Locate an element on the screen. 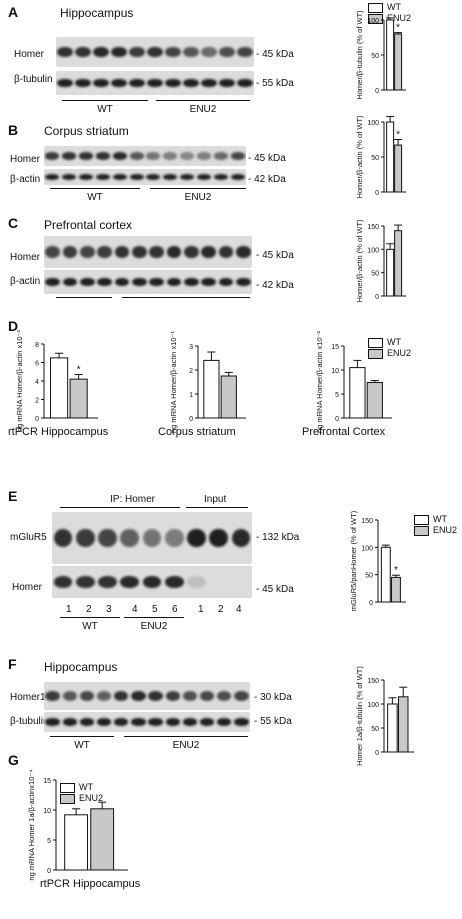 The image size is (462, 919). panel-e-blot-homer is located at coordinates (152, 582).